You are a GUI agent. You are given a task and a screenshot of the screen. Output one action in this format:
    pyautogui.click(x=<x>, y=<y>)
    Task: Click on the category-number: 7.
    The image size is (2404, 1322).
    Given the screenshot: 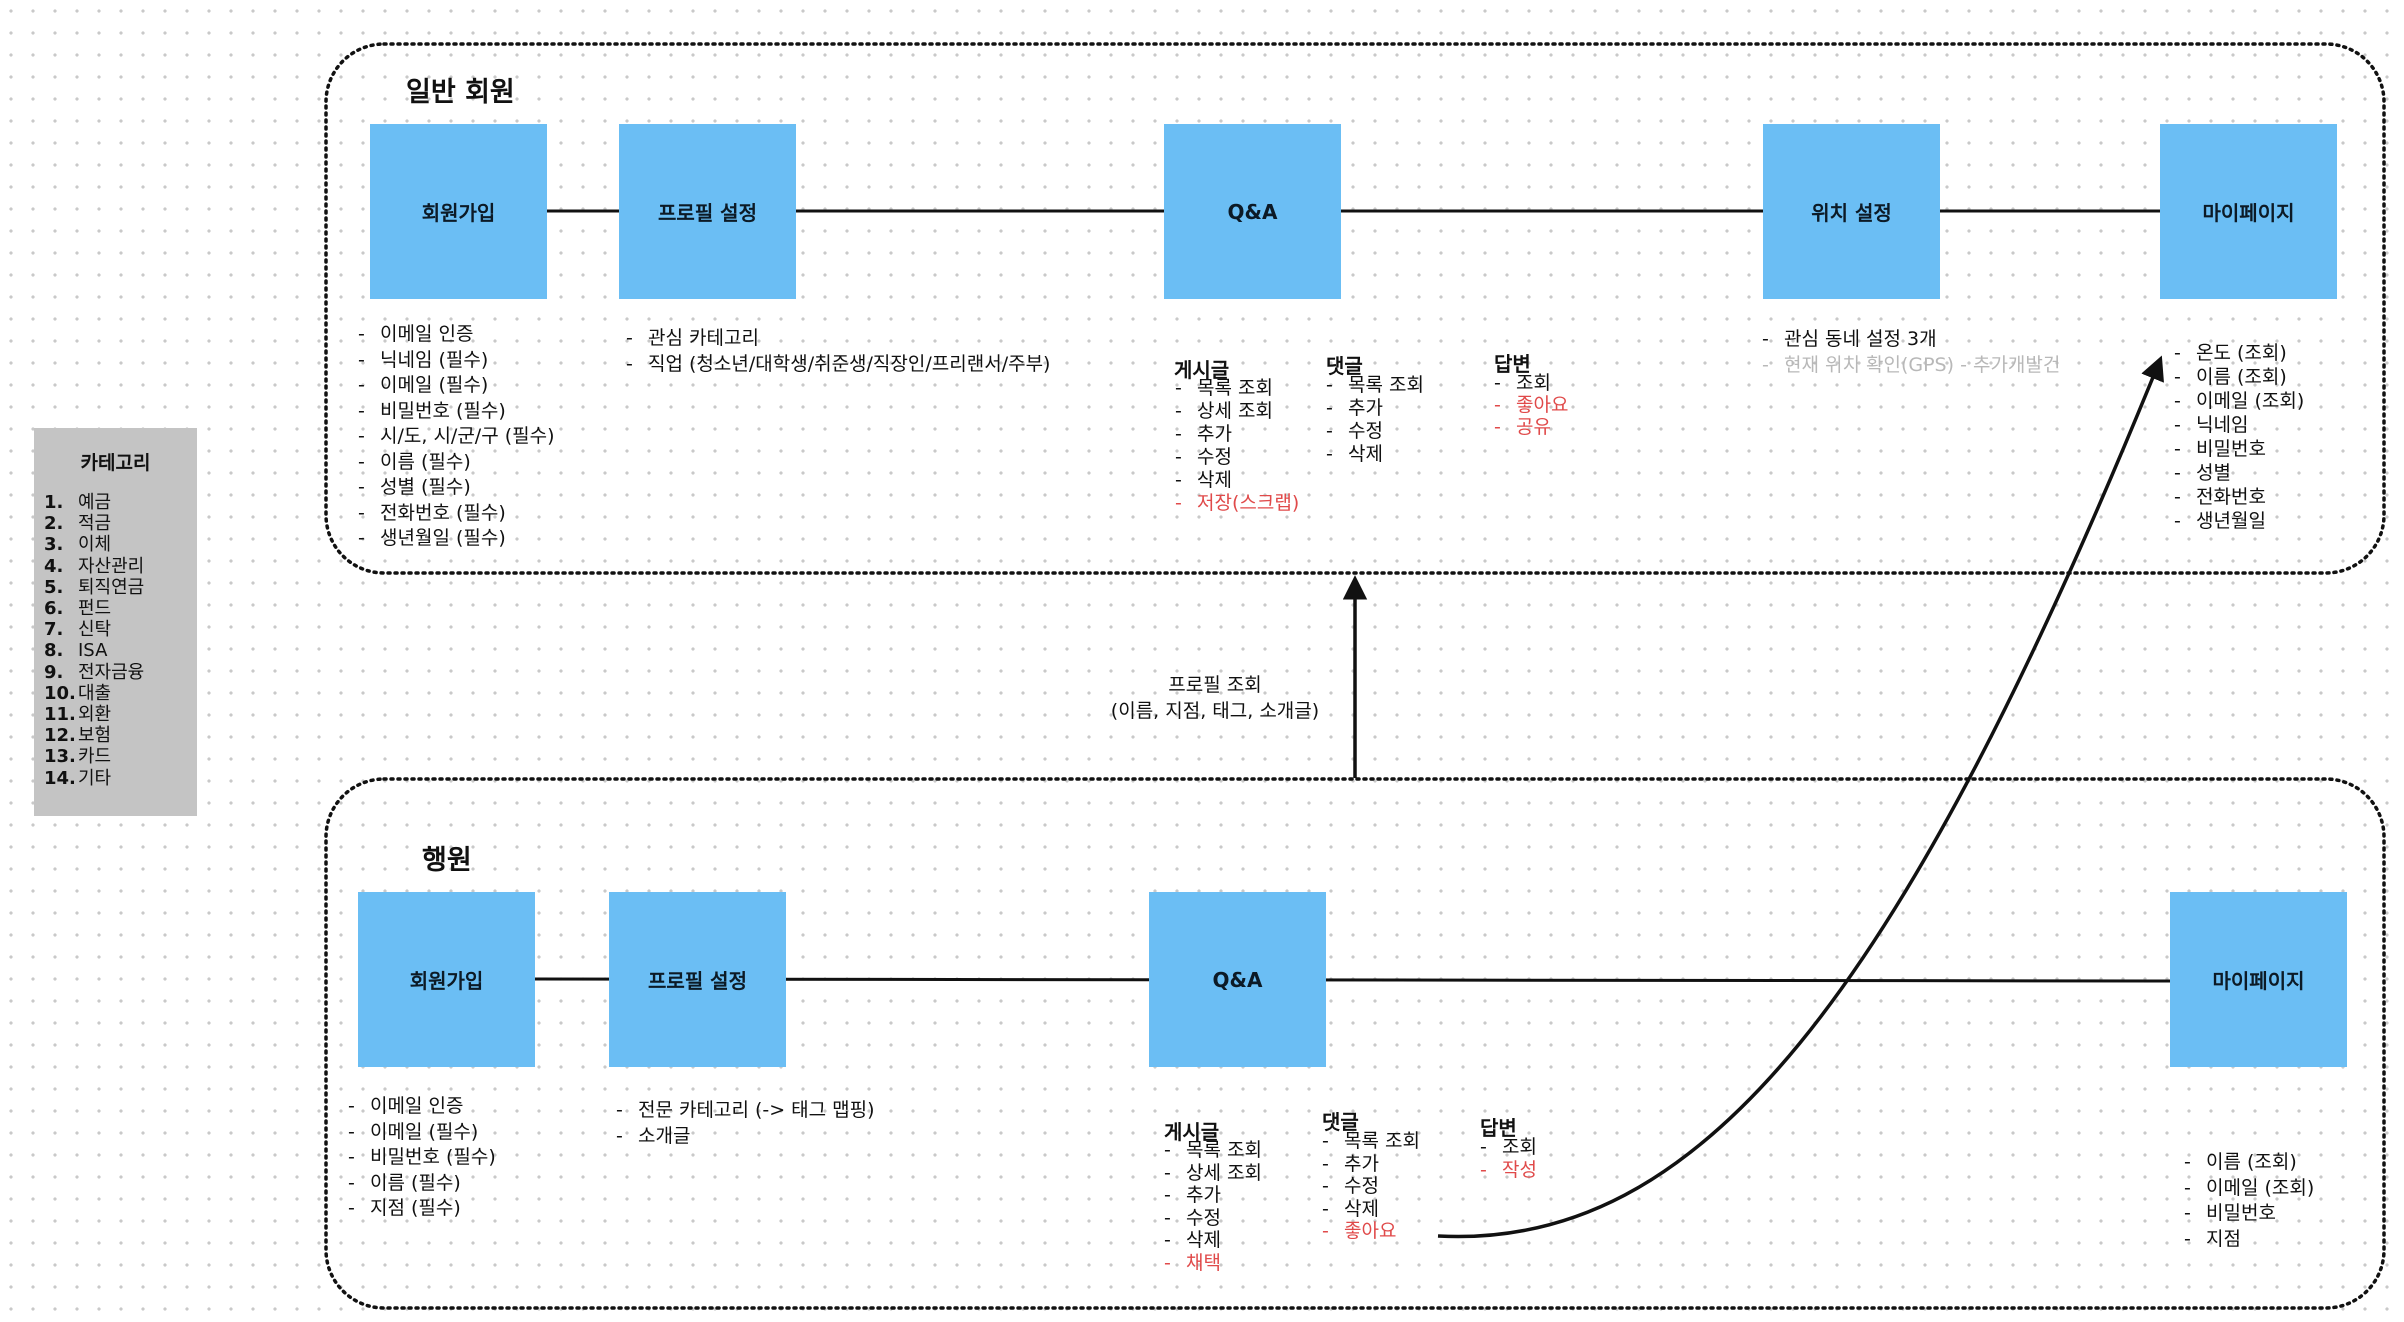 What is the action you would take?
    pyautogui.click(x=54, y=630)
    